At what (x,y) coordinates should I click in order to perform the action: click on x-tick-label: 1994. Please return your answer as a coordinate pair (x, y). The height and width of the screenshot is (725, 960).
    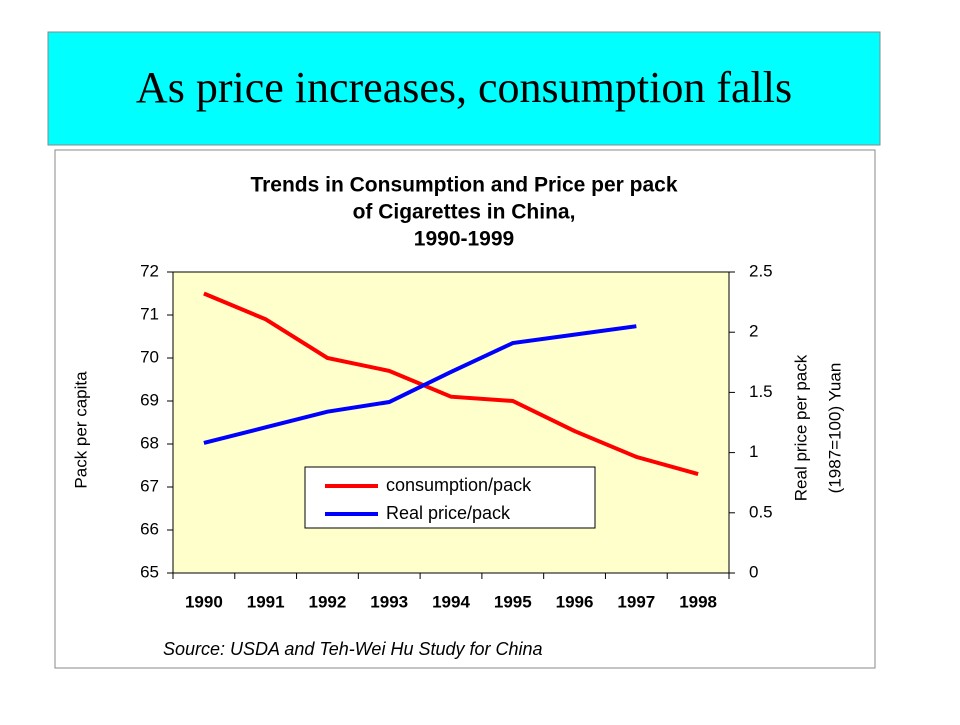
    Looking at the image, I should click on (451, 601).